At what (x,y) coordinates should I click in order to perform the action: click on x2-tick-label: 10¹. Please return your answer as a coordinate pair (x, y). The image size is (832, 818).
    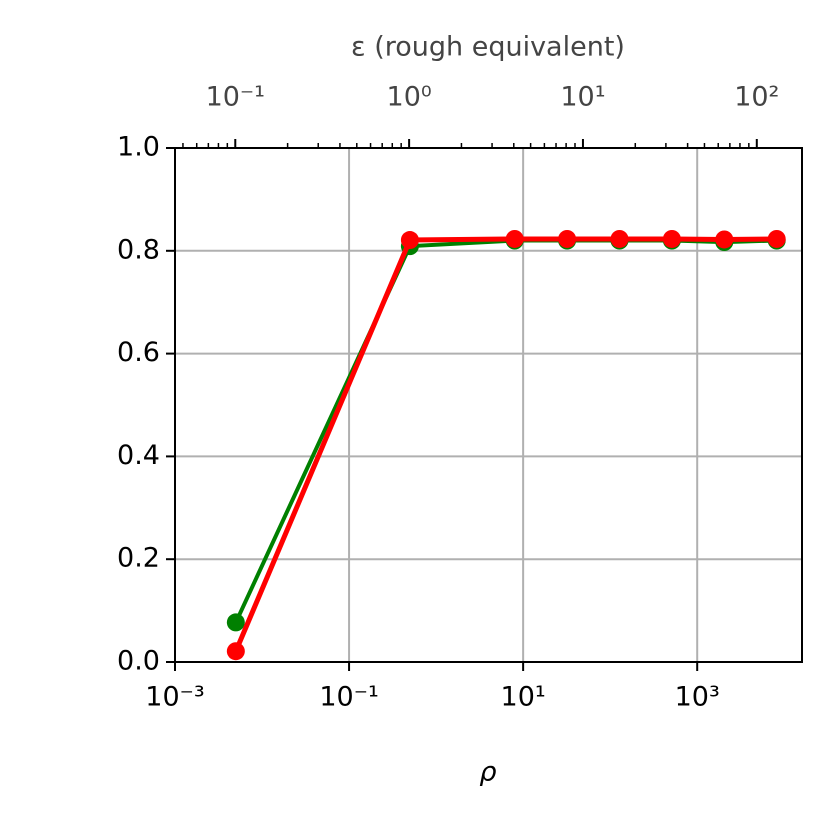
    Looking at the image, I should click on (582, 97).